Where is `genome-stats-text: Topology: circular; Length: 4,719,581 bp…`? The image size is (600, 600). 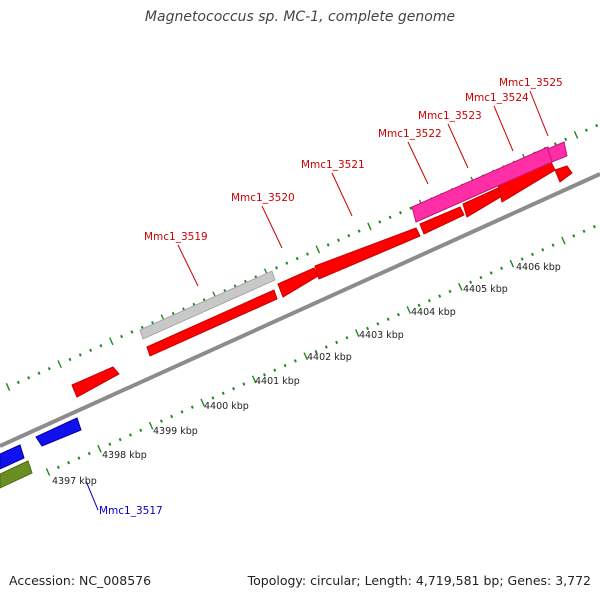
genome-stats-text: Topology: circular; Length: 4,719,581 bp… is located at coordinates (419, 580).